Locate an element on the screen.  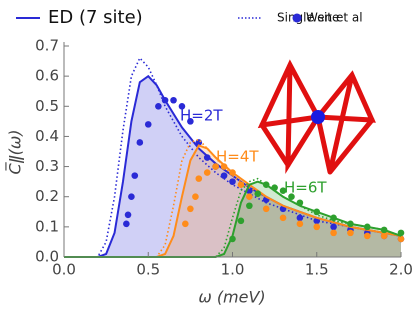
y-axis-label: C̅ǁ(ω) is located at coordinates (15, 152).